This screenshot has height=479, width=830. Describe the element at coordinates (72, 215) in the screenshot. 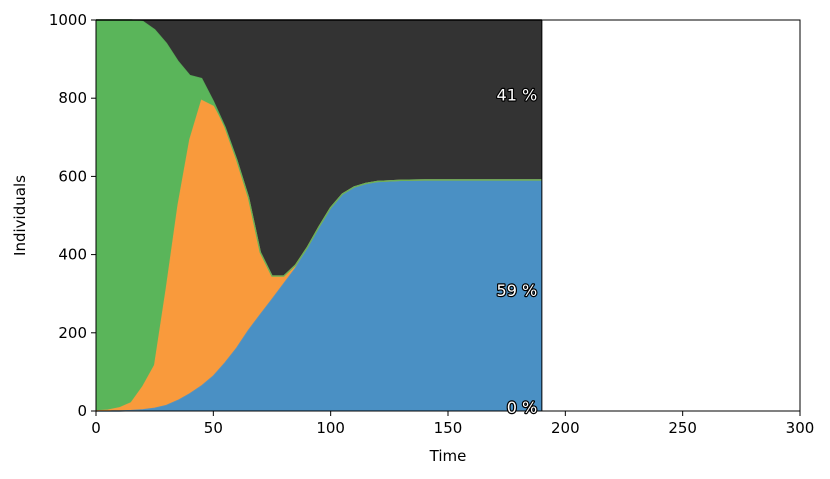

I see `y-axis: 0 200 400 600 800 1000` at that location.